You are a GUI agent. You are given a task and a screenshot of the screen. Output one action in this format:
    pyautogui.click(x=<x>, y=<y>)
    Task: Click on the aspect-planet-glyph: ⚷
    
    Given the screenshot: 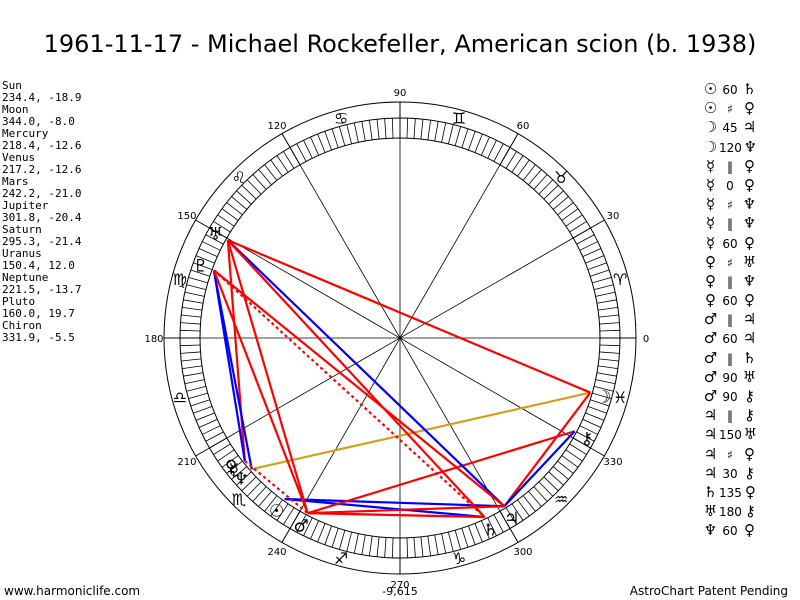 What is the action you would take?
    pyautogui.click(x=750, y=511)
    